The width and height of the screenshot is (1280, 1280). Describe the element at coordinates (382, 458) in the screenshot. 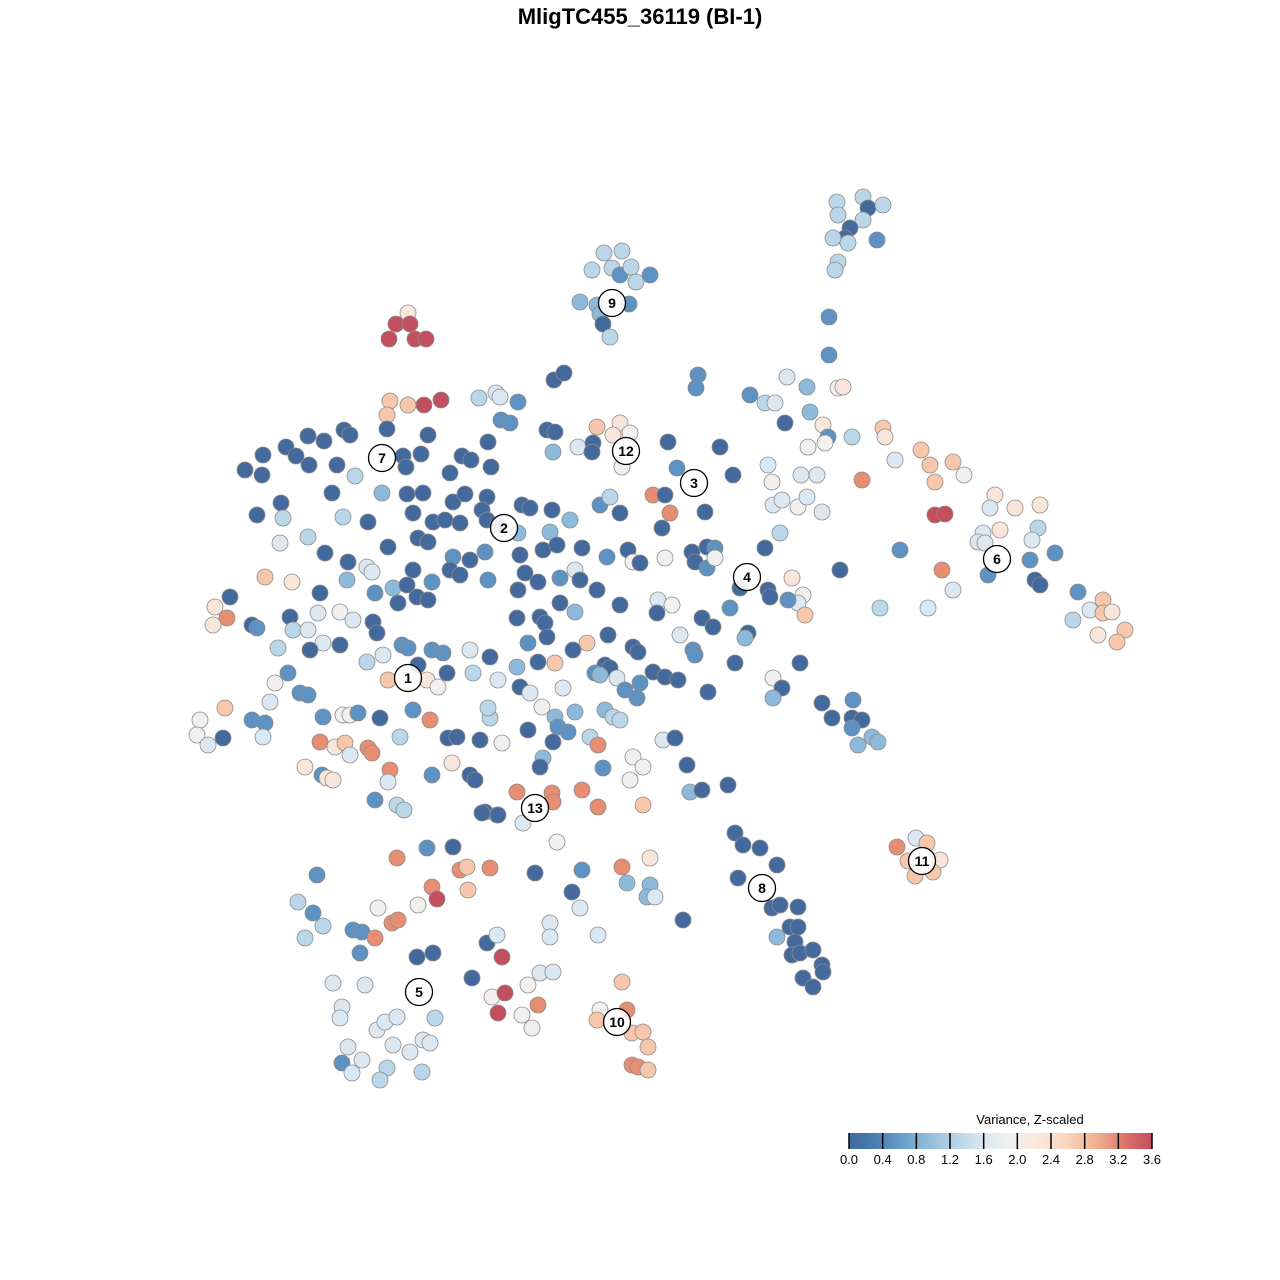

I see `cluster-label-number: 7` at that location.